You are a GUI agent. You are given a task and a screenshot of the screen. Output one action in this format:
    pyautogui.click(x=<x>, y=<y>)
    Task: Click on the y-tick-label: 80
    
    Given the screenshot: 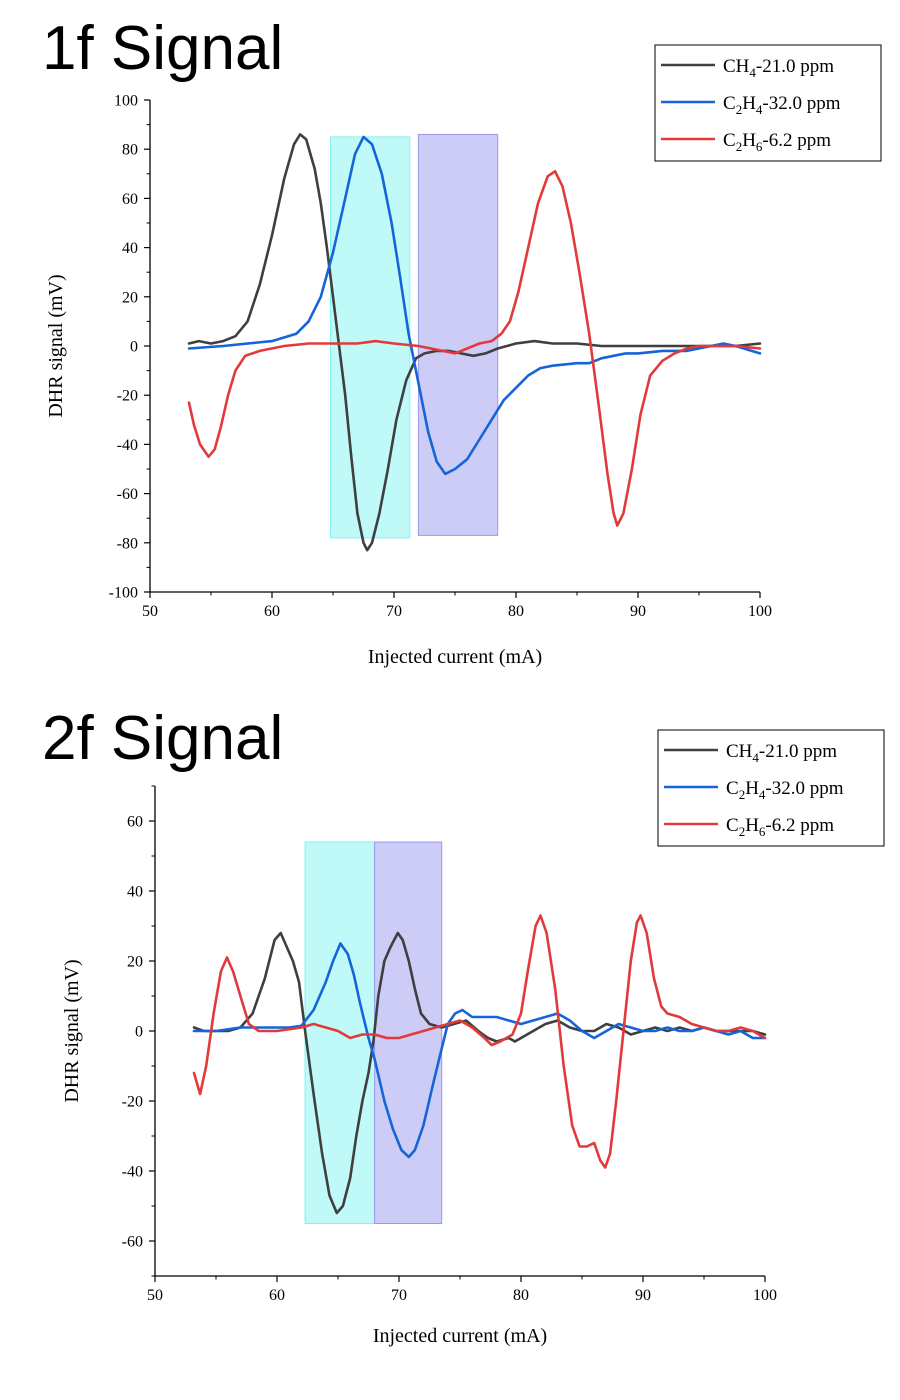 What is the action you would take?
    pyautogui.click(x=130, y=150)
    